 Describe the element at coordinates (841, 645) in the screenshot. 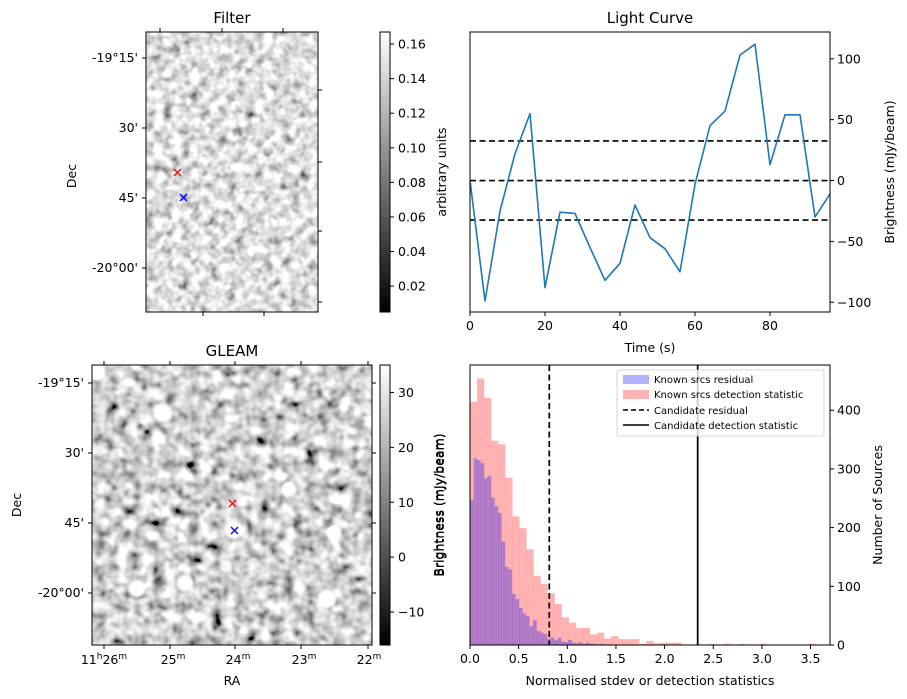

I see `histogram-ytick-label: 0` at that location.